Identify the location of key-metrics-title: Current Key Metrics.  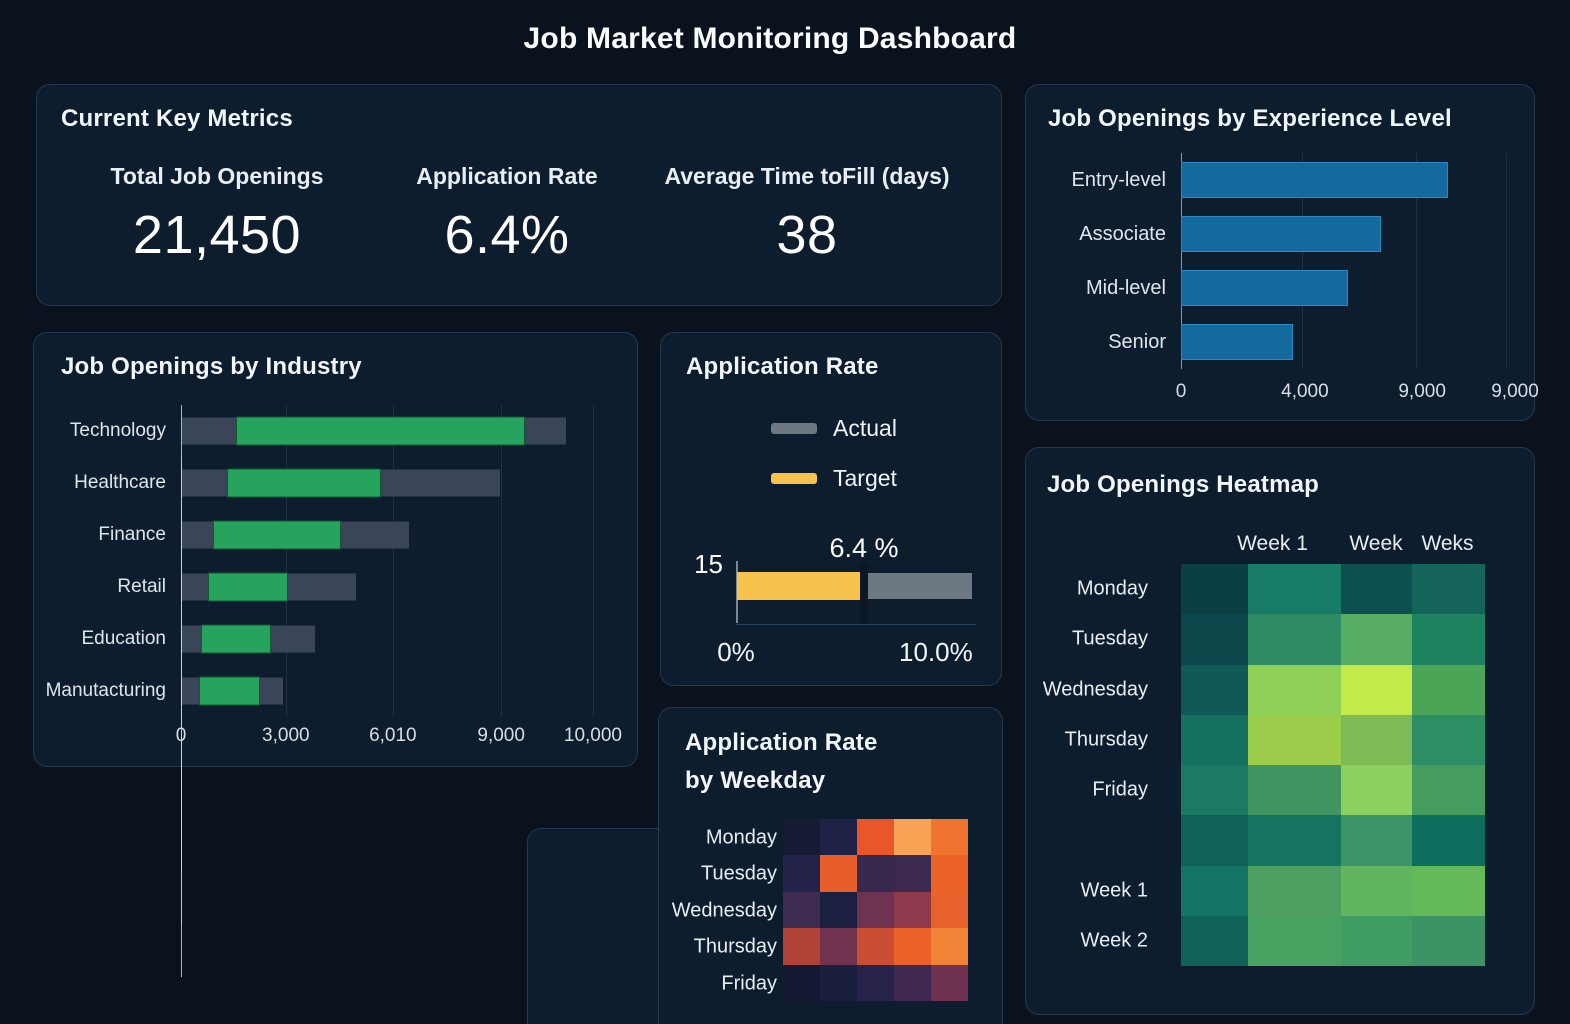
(177, 118).